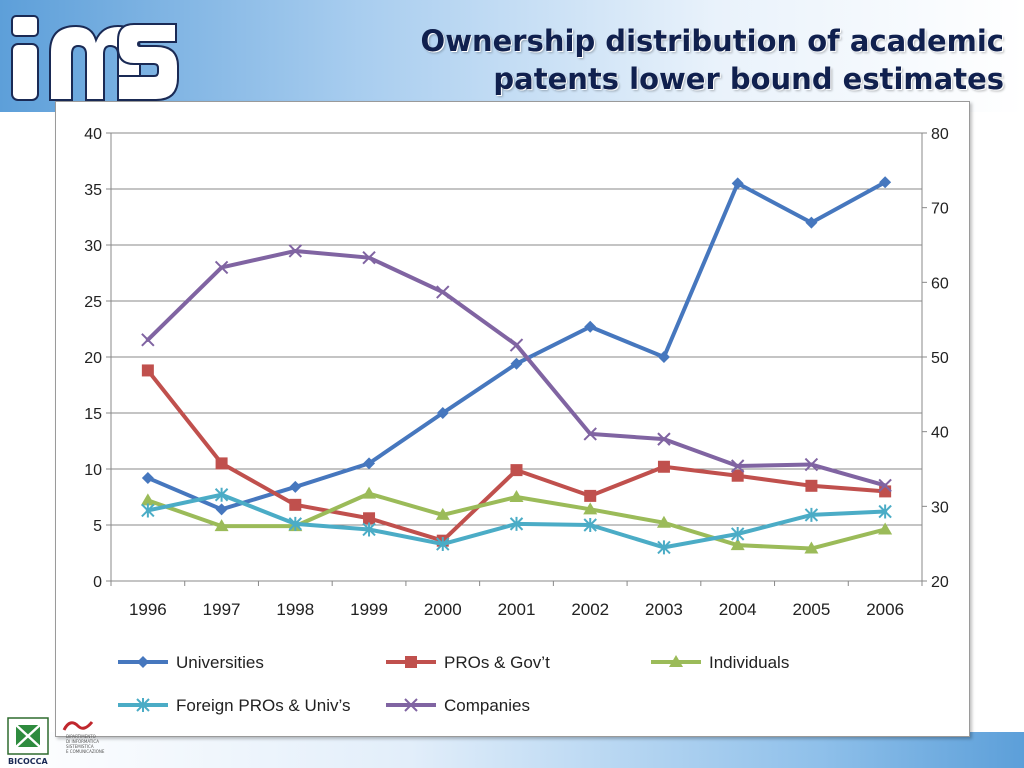 The height and width of the screenshot is (768, 1024). Describe the element at coordinates (222, 609) in the screenshot. I see `x-tick-label: 1997` at that location.